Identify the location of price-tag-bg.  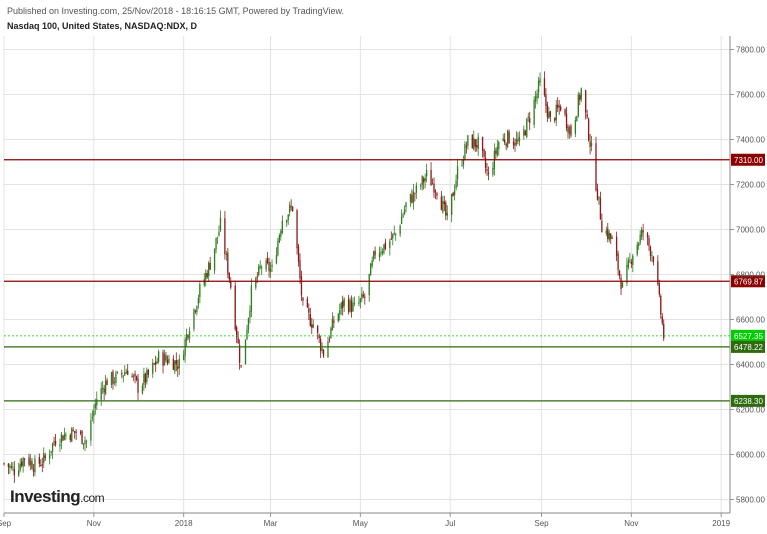
(748, 346).